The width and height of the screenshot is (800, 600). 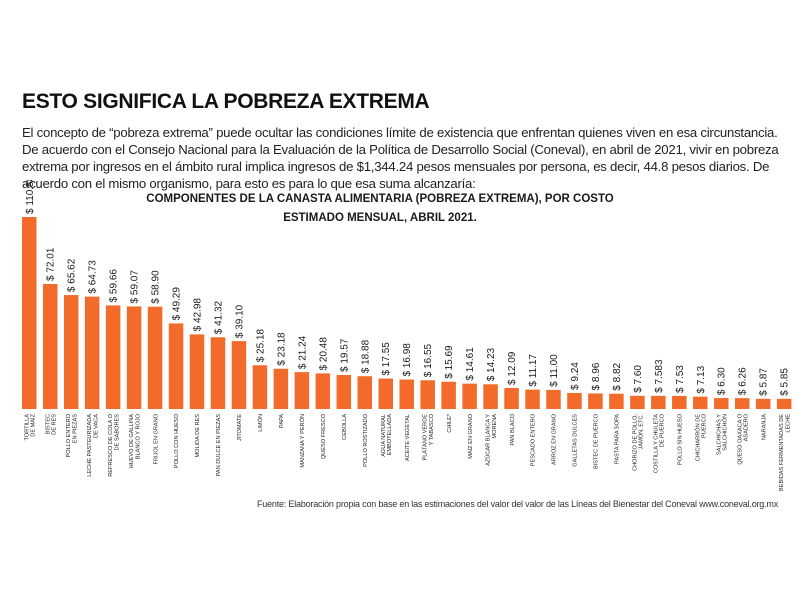 I want to click on bar-value-label: $ 14.61, so click(x=470, y=364).